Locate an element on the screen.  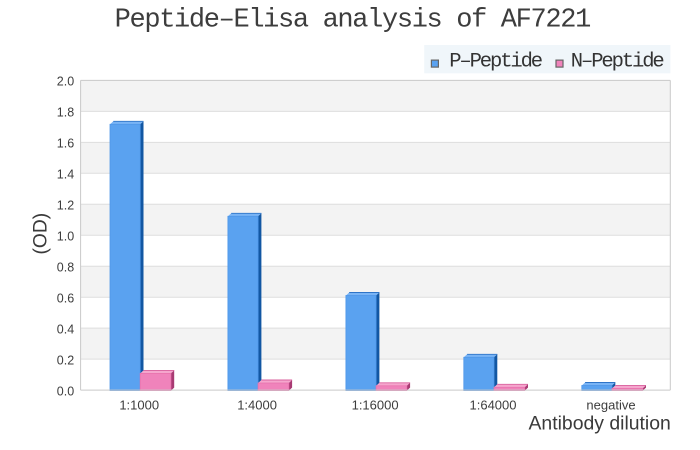
svg-text: 1.6 is located at coordinates (65, 144).